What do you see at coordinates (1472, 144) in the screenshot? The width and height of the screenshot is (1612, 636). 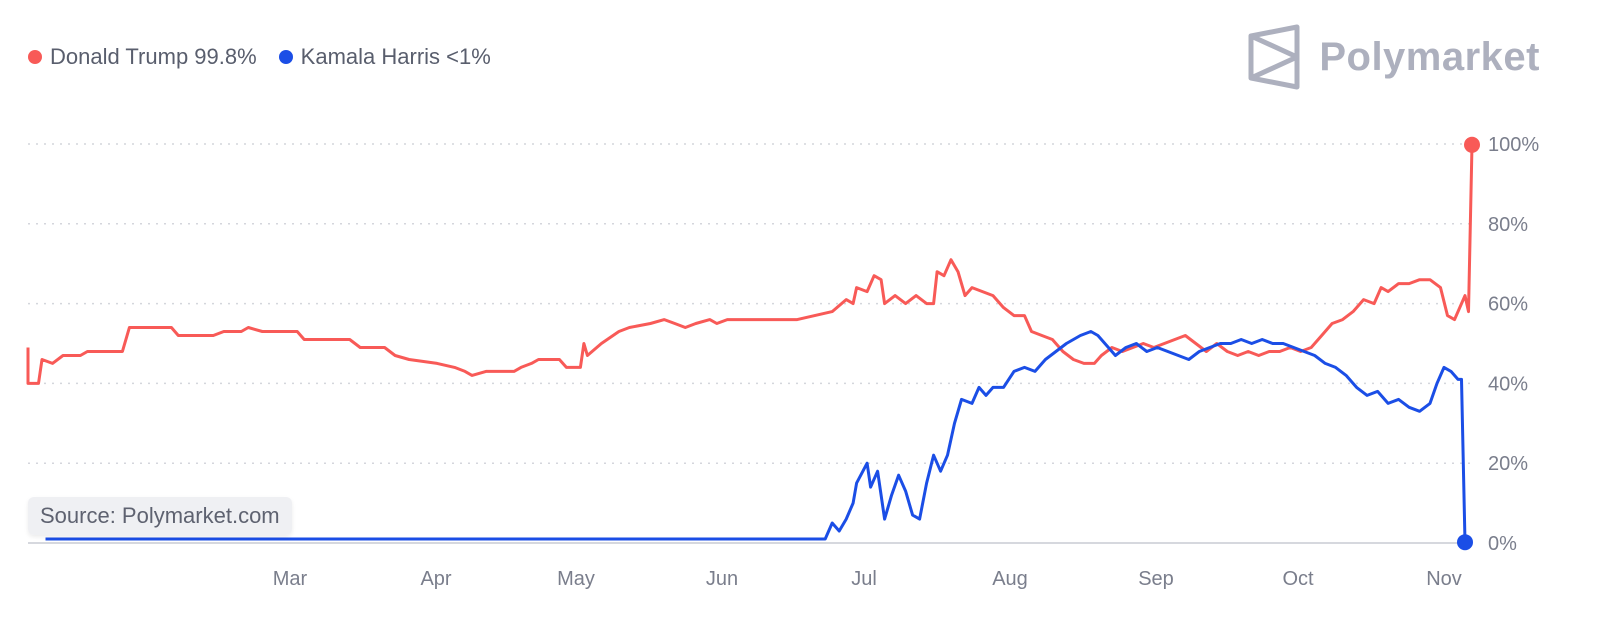 I see `series-endpoint-trump` at bounding box center [1472, 144].